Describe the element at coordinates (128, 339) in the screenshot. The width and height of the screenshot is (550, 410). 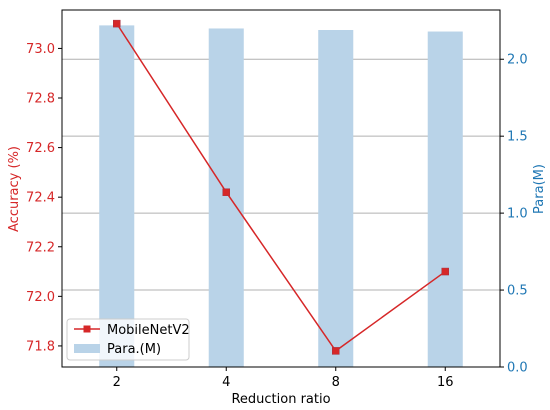
I see `legend: MobileNetV2 Para.(M)` at that location.